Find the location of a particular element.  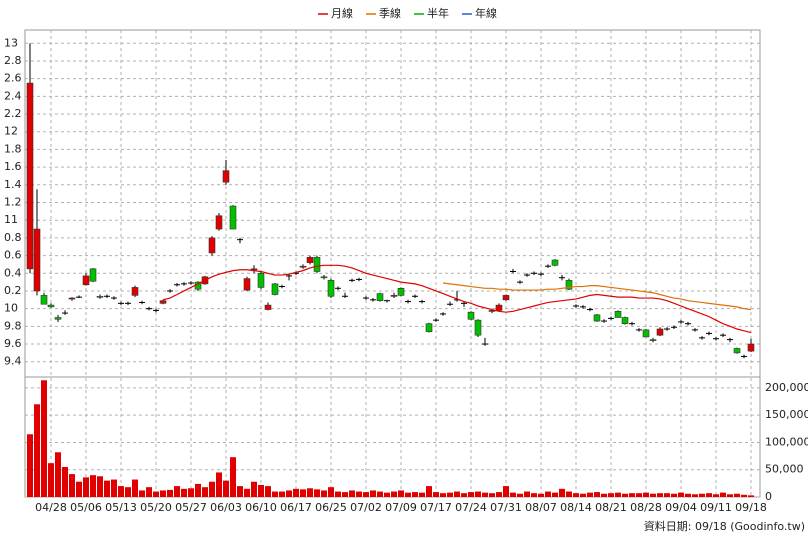

y2-tick-label: 150,000 is located at coordinates (786, 414).